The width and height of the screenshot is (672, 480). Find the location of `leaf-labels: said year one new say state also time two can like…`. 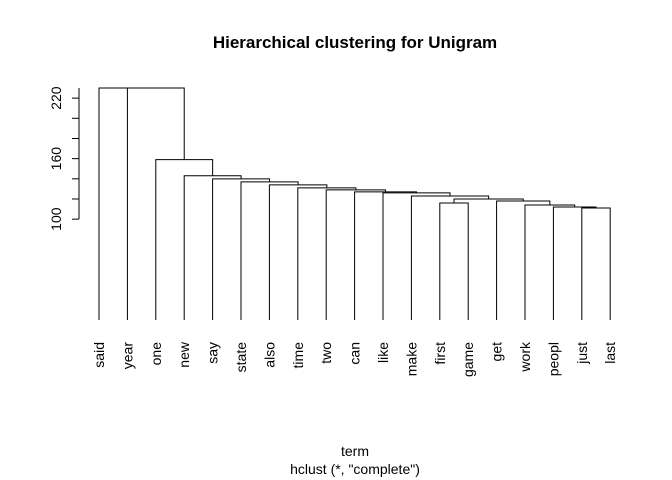

leaf-labels: said year one new say state also time two can like… is located at coordinates (354, 359).